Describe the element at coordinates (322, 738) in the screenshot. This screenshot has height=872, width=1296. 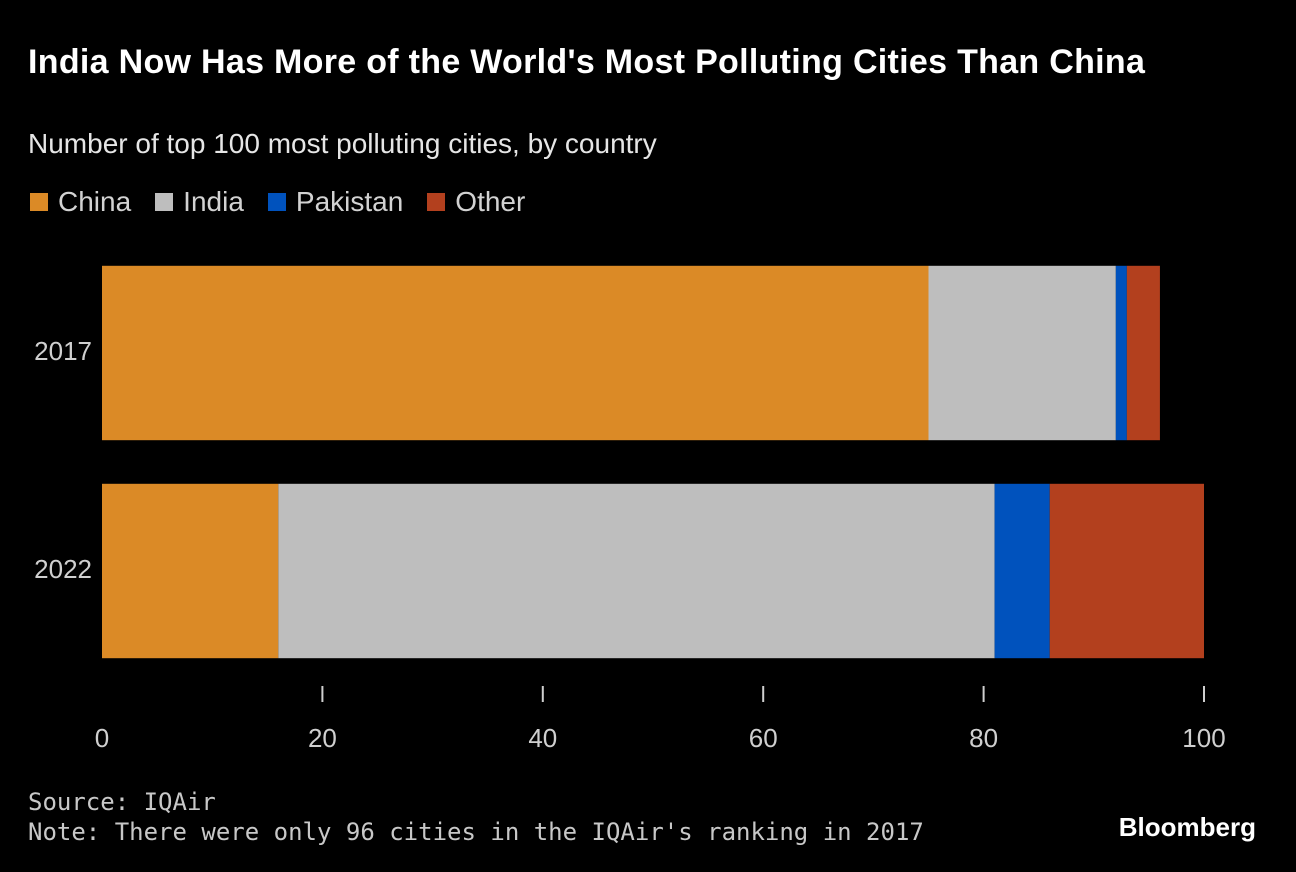
I see `x-tick-label: 20` at that location.